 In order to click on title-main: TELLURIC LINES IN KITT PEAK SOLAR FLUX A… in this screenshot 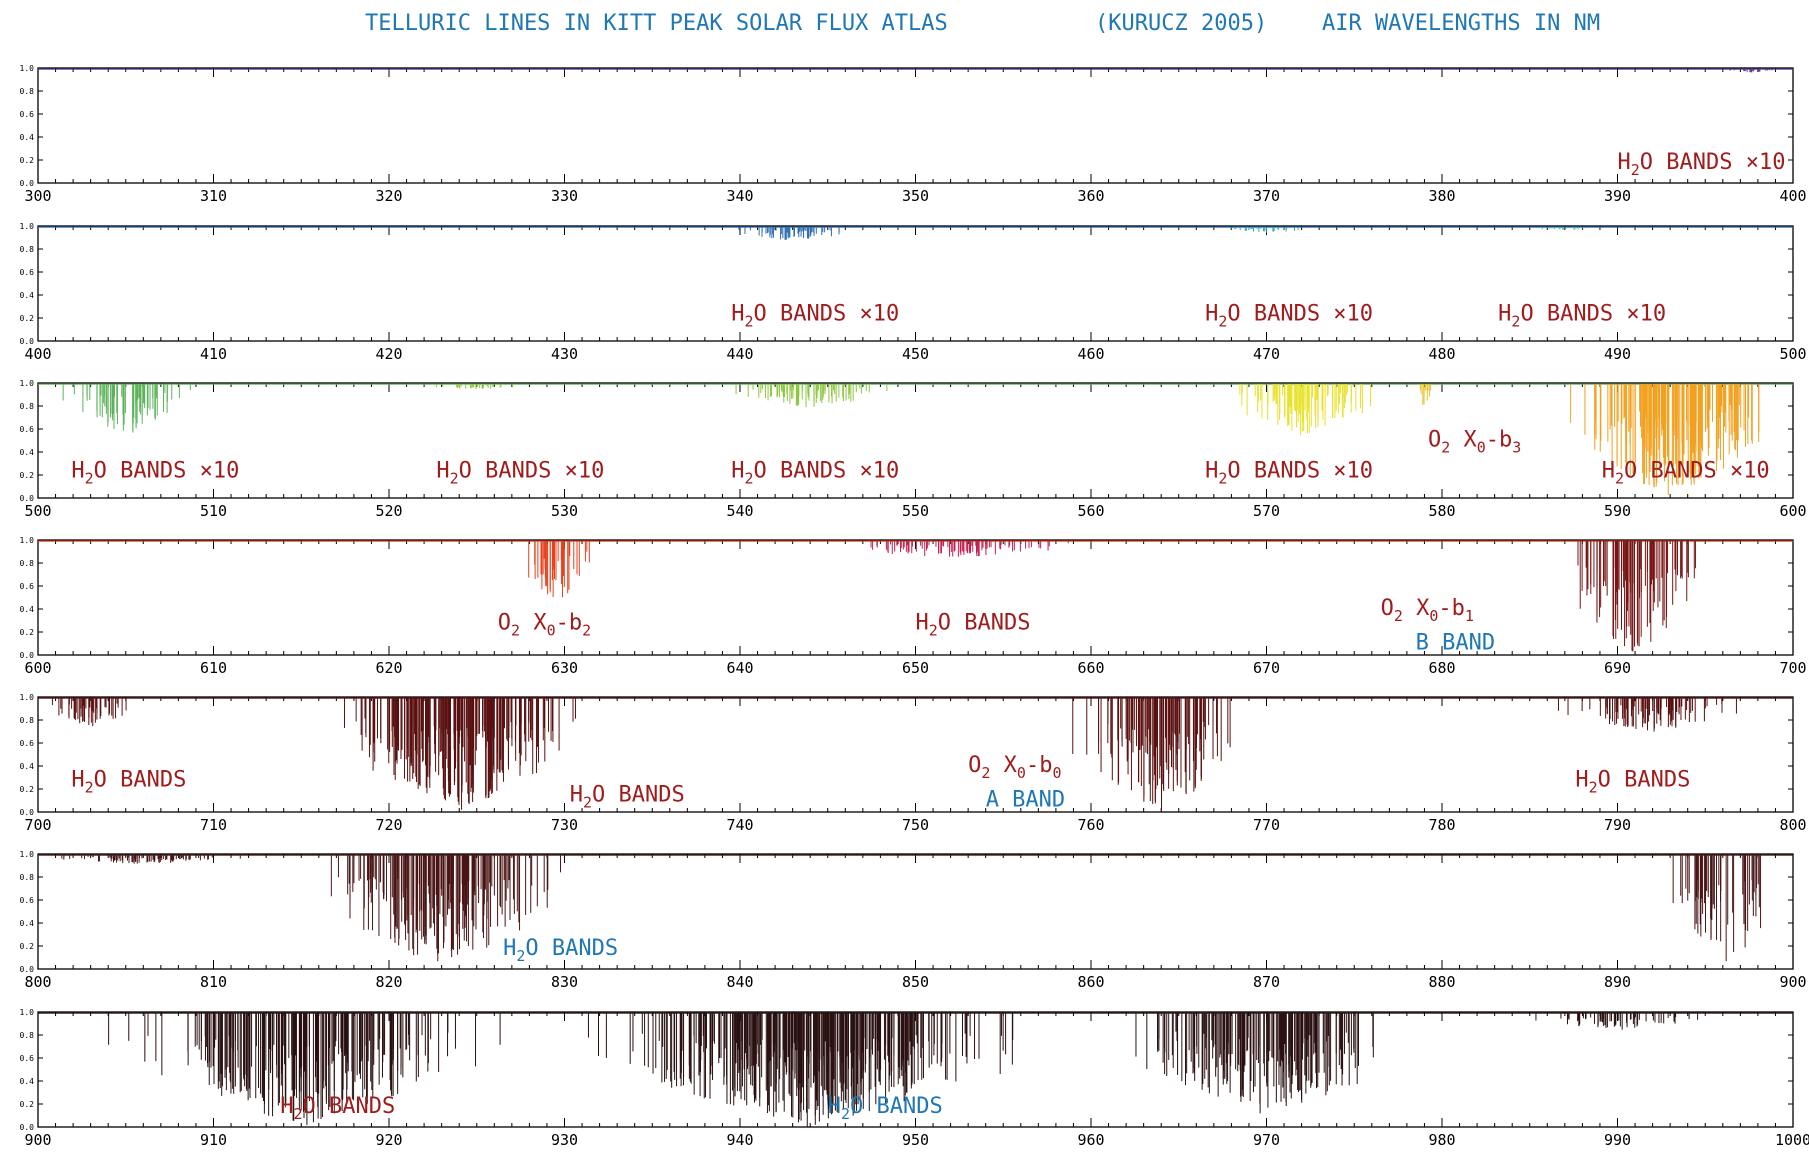, I will do `click(656, 23)`.